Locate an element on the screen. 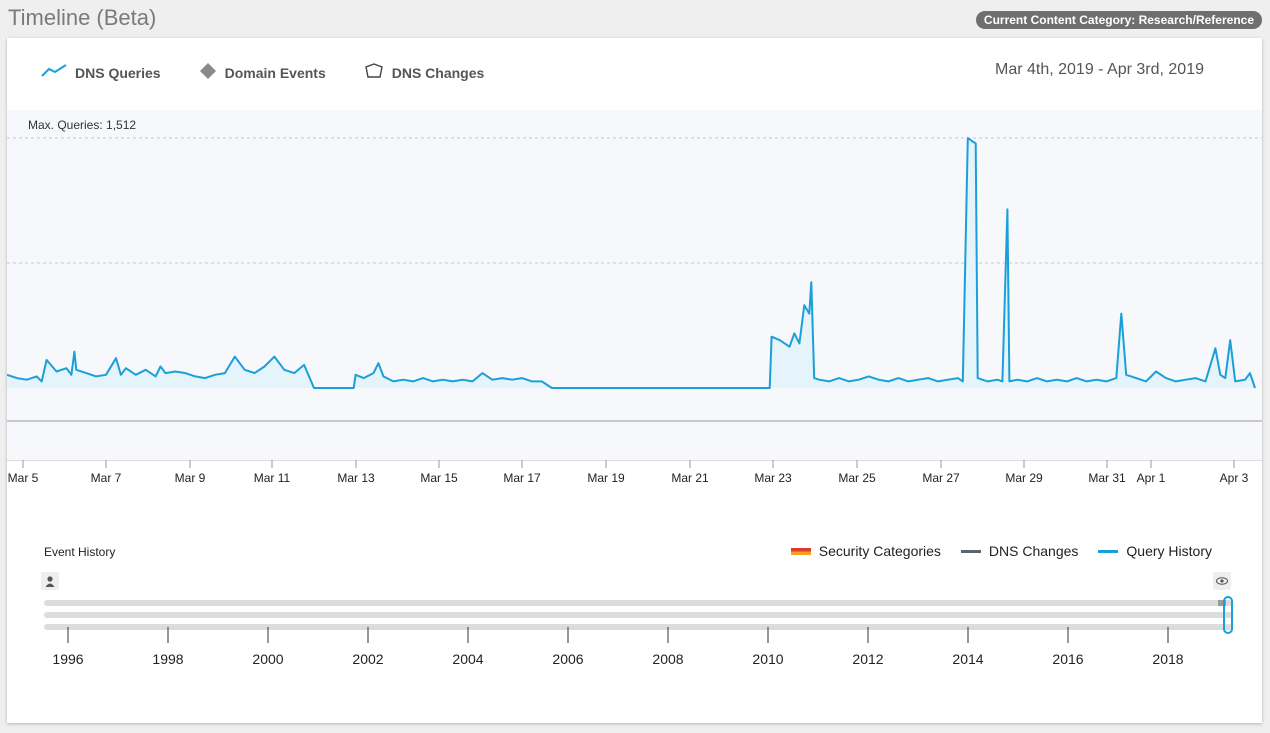  query-history-swatch is located at coordinates (1108, 551).